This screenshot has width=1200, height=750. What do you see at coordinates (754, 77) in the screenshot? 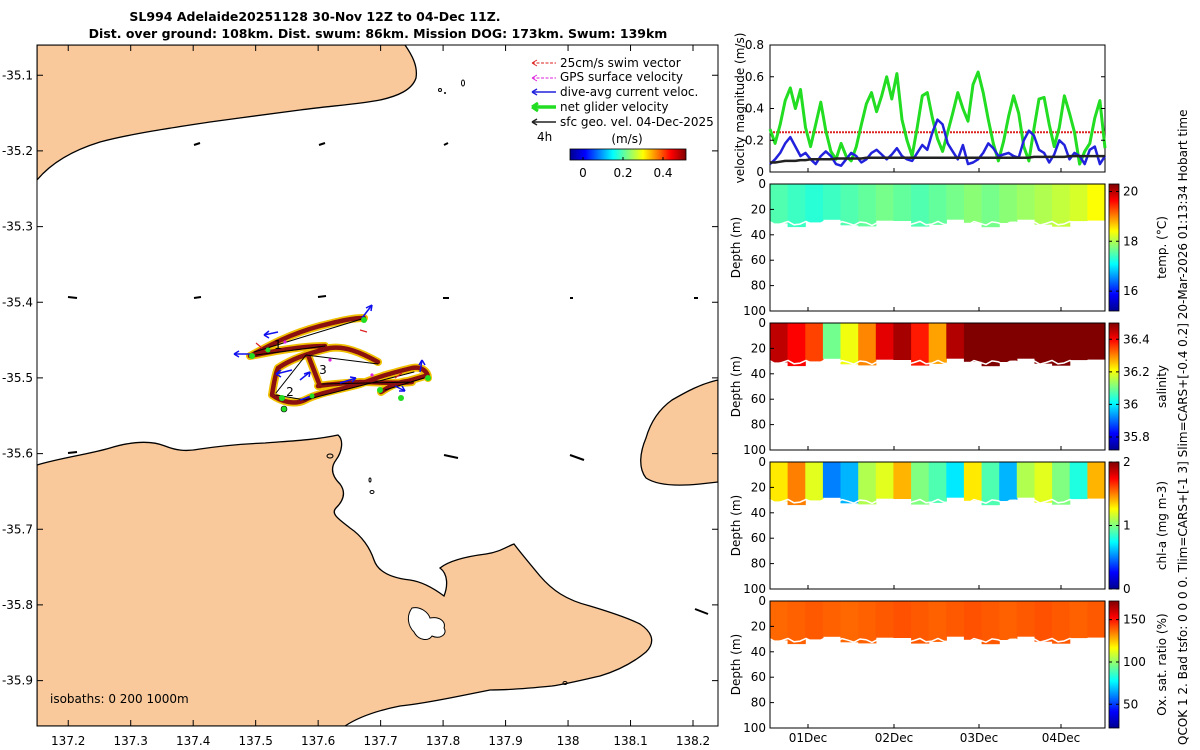
I see `velocity-y-tick-label: 0.6` at bounding box center [754, 77].